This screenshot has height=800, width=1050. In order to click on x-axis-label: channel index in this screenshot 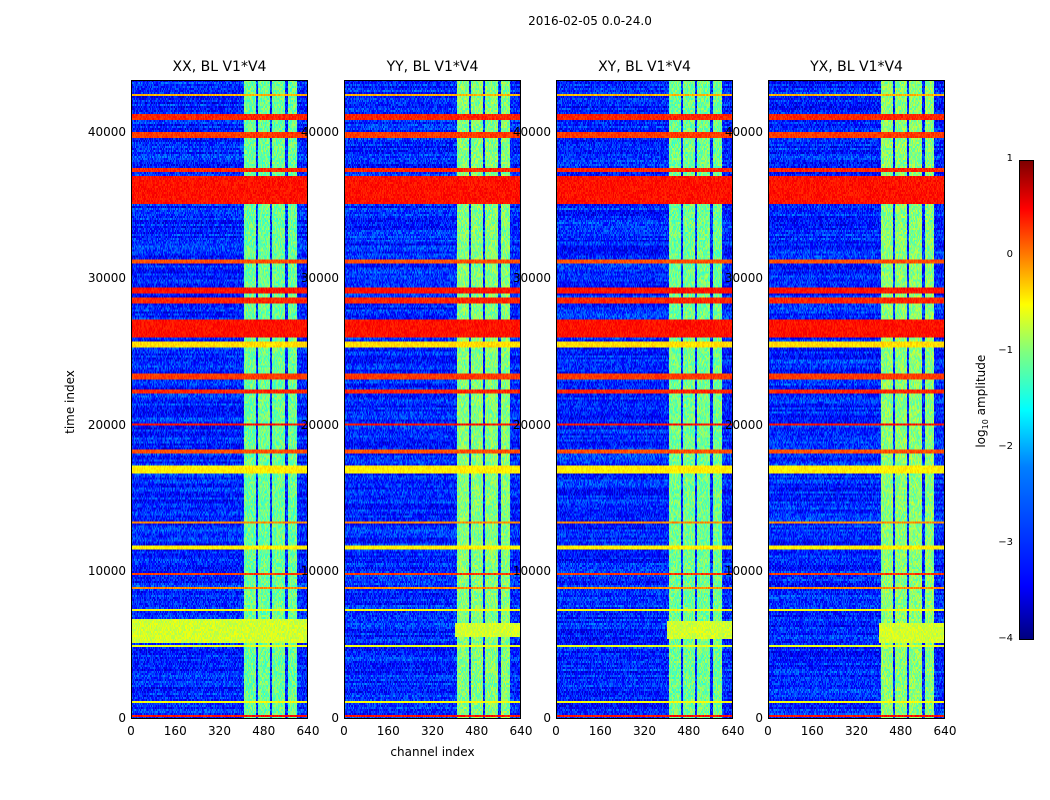, I will do `click(432, 752)`.